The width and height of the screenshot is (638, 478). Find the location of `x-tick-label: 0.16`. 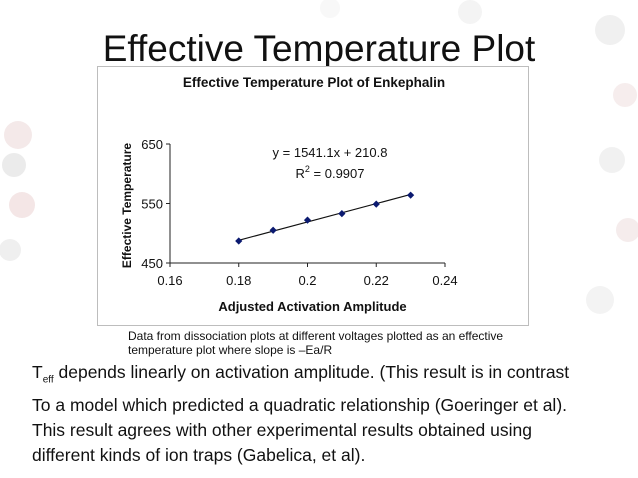

x-tick-label: 0.16 is located at coordinates (169, 280).